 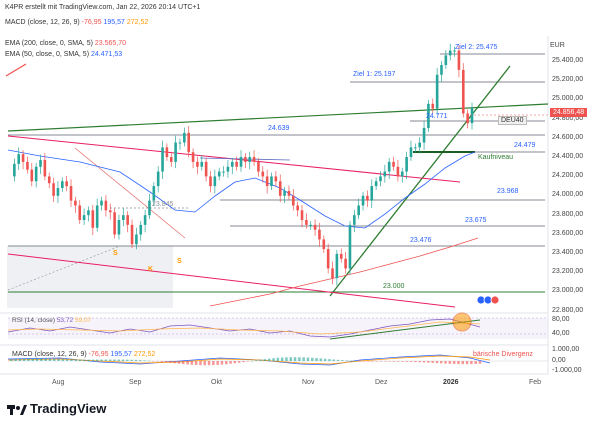 What do you see at coordinates (561, 333) in the screenshot?
I see `rsi-axis-40: 40,00` at bounding box center [561, 333].